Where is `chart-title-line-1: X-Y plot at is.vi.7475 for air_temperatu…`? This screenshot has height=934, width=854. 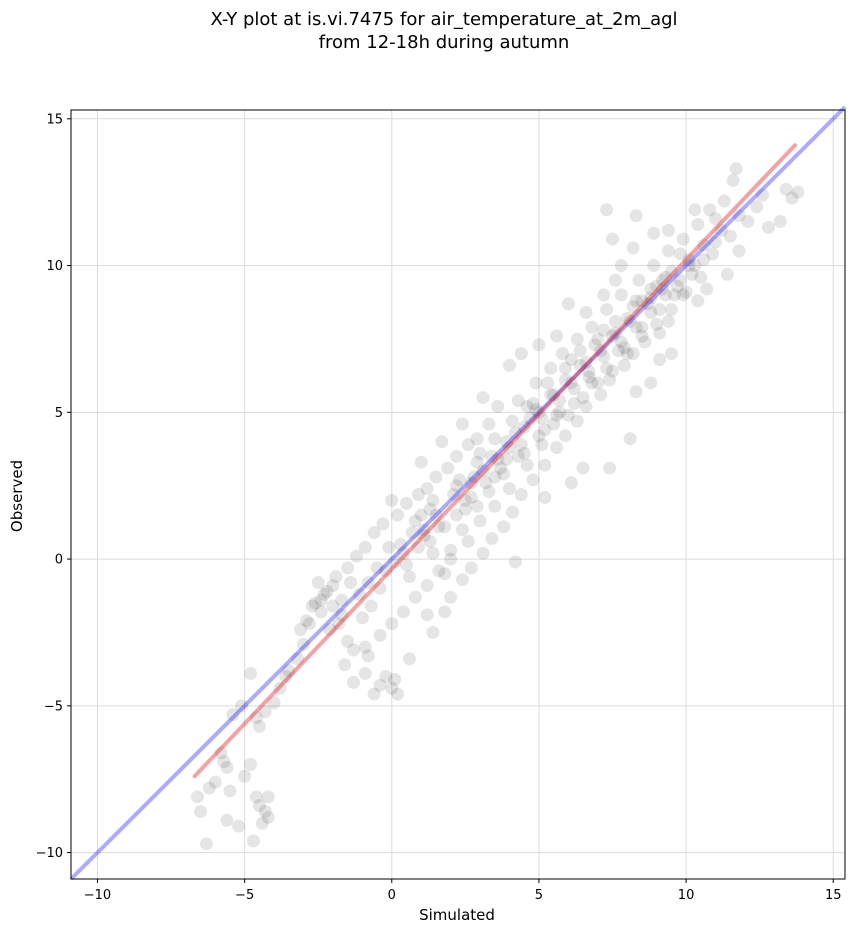 chart-title-line-1: X-Y plot at is.vi.7475 for air_temperatu… is located at coordinates (443, 19).